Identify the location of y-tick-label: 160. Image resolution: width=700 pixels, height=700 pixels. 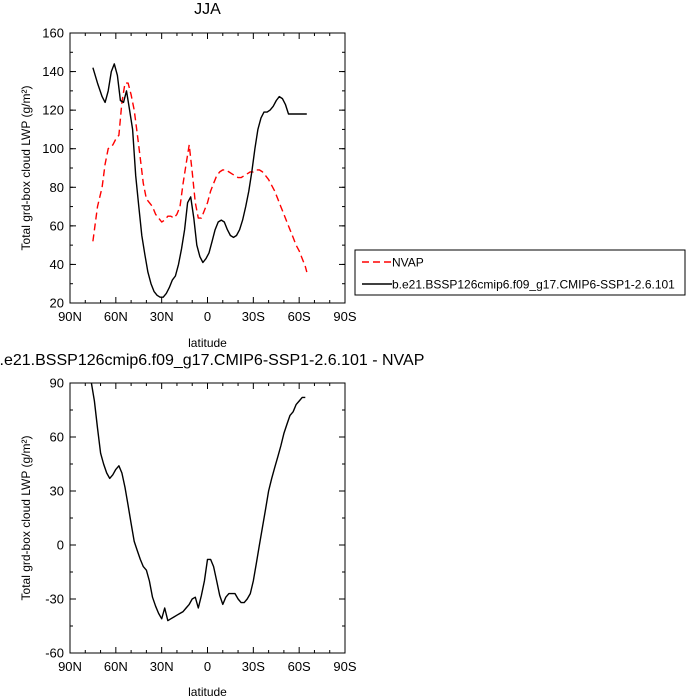
(53, 33).